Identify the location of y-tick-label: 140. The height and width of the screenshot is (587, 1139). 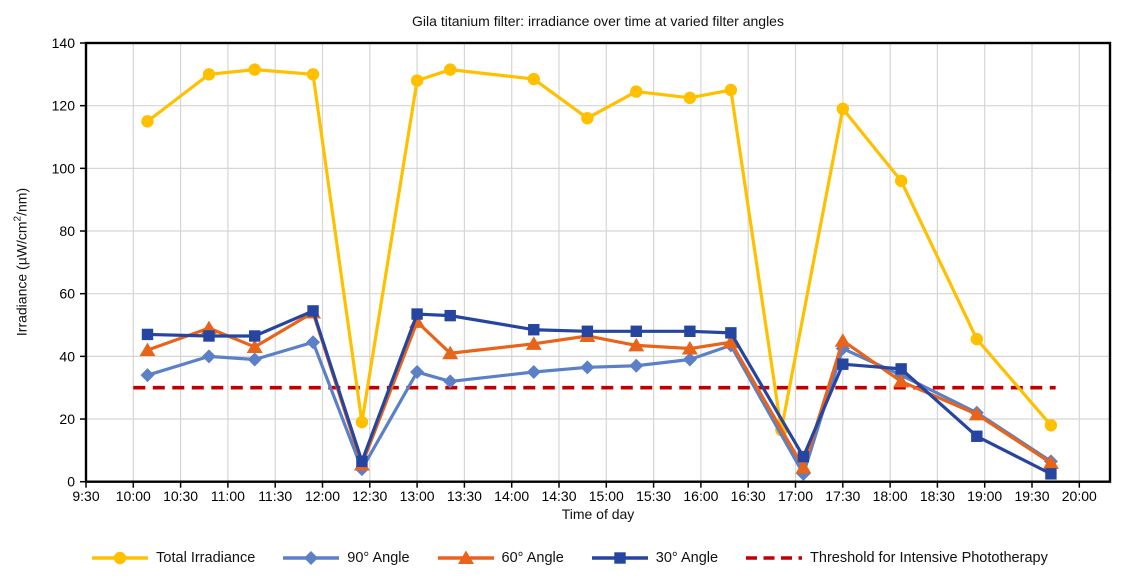
(64, 43).